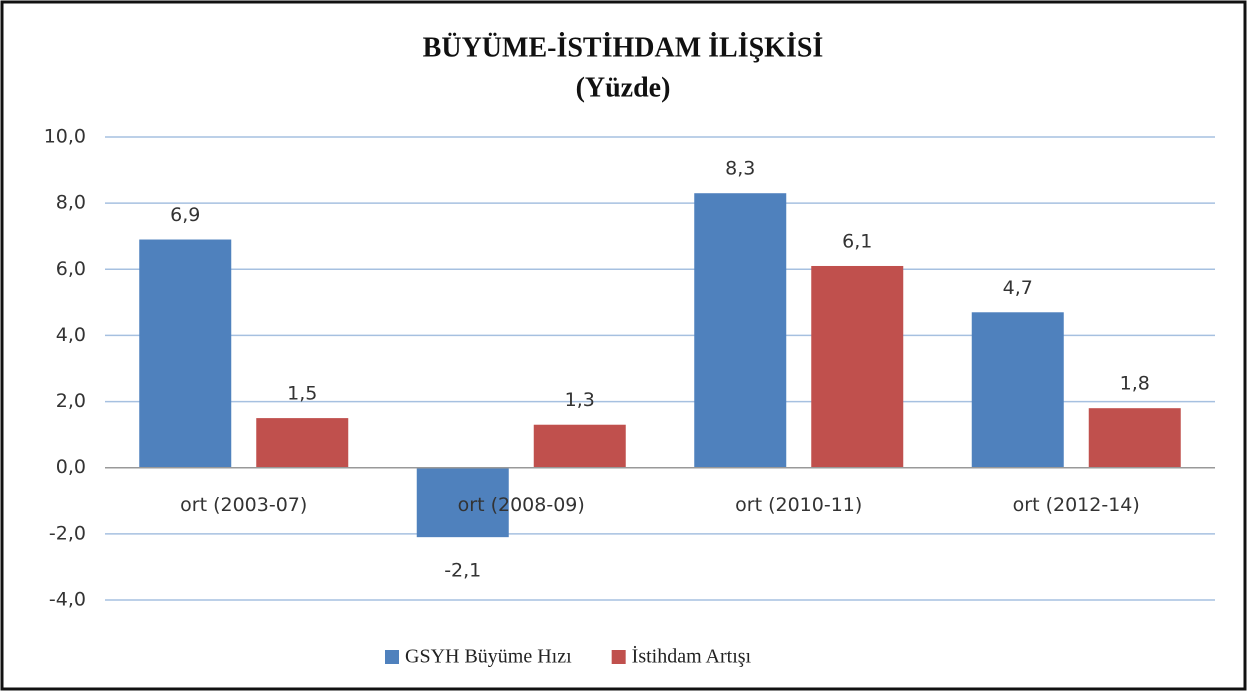  I want to click on chart-title: BÜYÜME-İSTİHDAM İLİŞKİSİ, so click(623, 47).